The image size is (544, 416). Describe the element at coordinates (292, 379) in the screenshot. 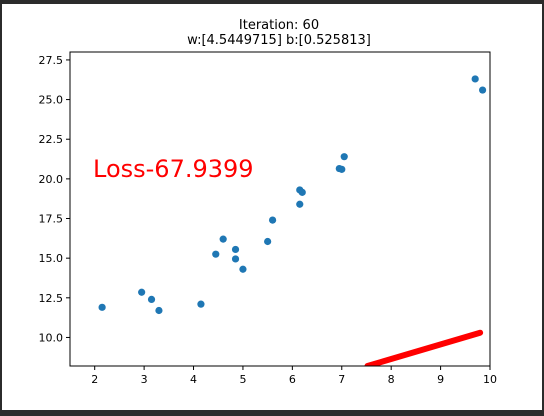

I see `x-tick-label: 6` at that location.